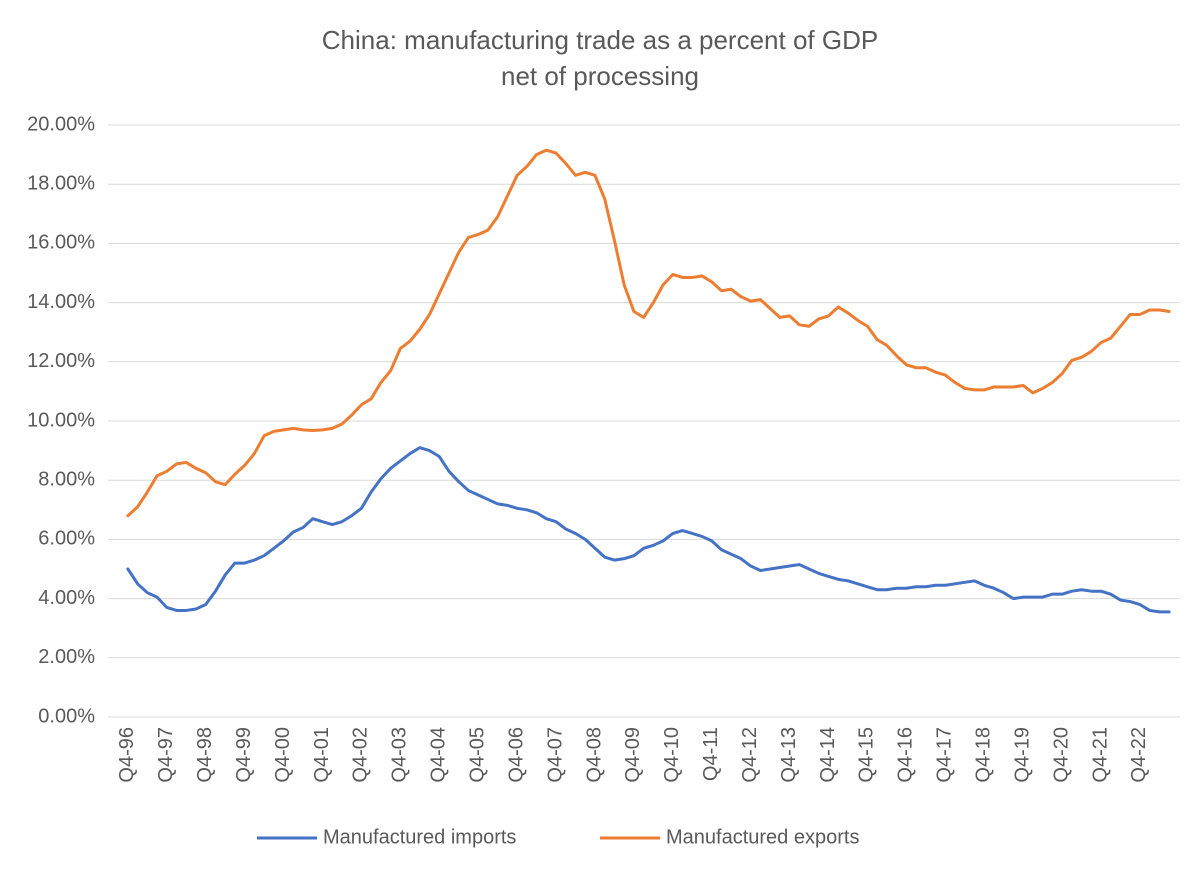 The image size is (1200, 872). What do you see at coordinates (61, 183) in the screenshot?
I see `y-tick-label: 18.00%` at bounding box center [61, 183].